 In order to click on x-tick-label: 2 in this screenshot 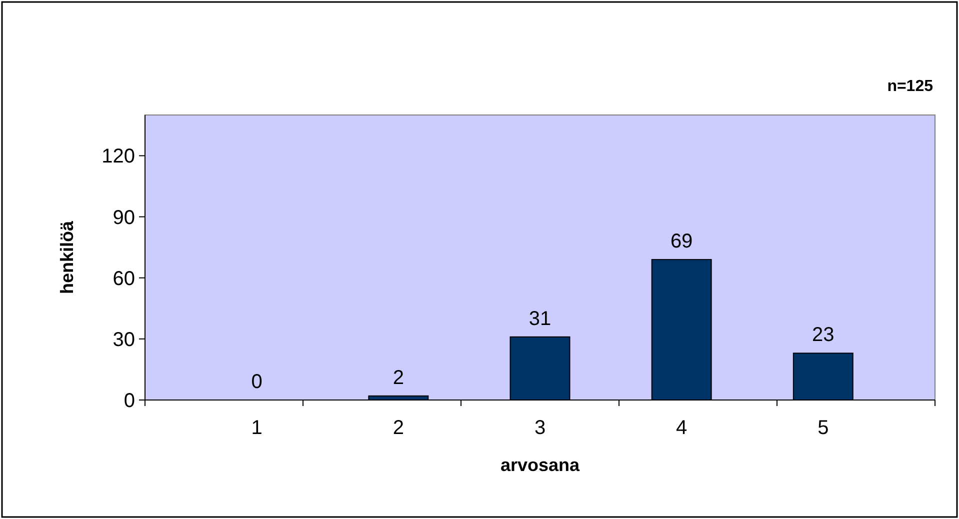, I will do `click(398, 428)`.